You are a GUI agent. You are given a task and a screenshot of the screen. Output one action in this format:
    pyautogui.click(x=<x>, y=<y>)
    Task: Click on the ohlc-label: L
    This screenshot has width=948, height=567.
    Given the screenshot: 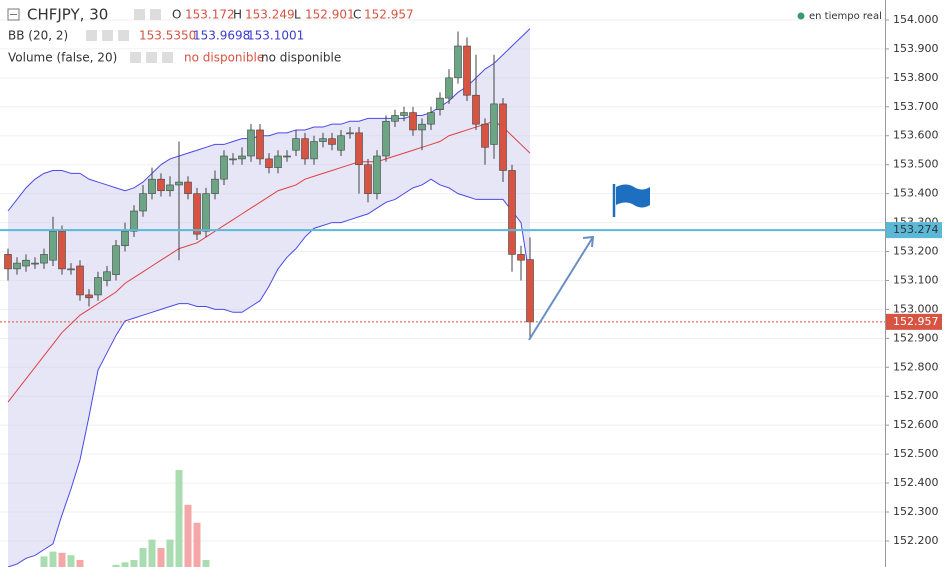 What is the action you would take?
    pyautogui.click(x=297, y=15)
    